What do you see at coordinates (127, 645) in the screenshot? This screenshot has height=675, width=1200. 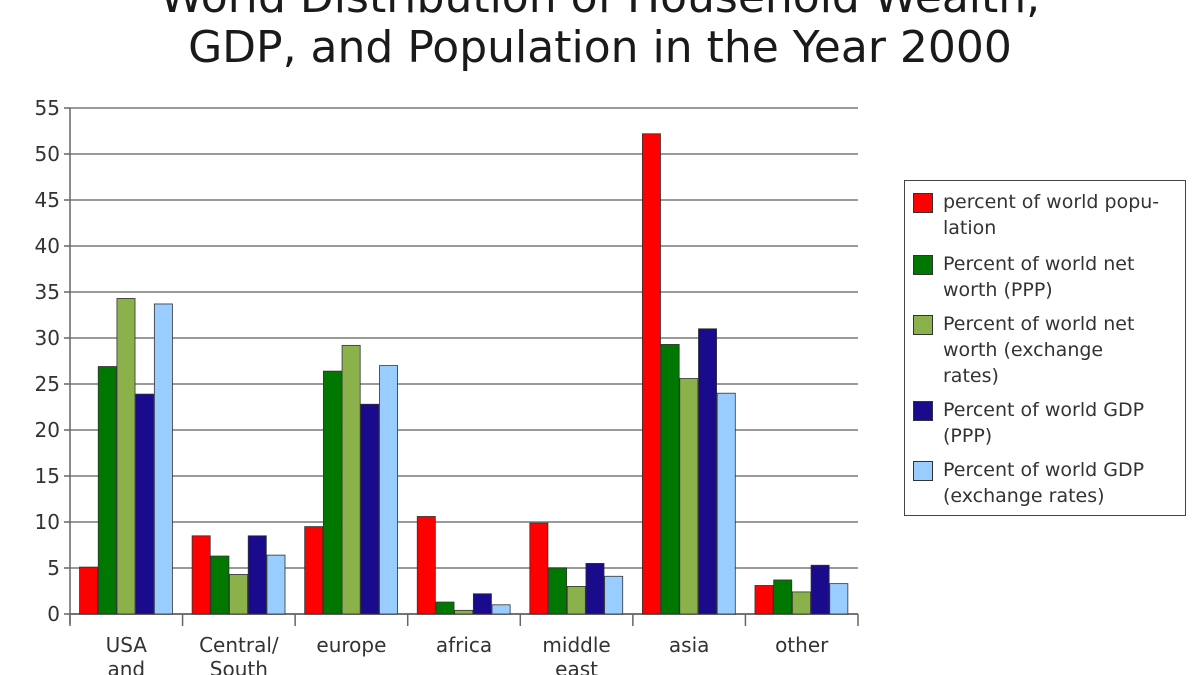 I see `category-label: USA` at bounding box center [127, 645].